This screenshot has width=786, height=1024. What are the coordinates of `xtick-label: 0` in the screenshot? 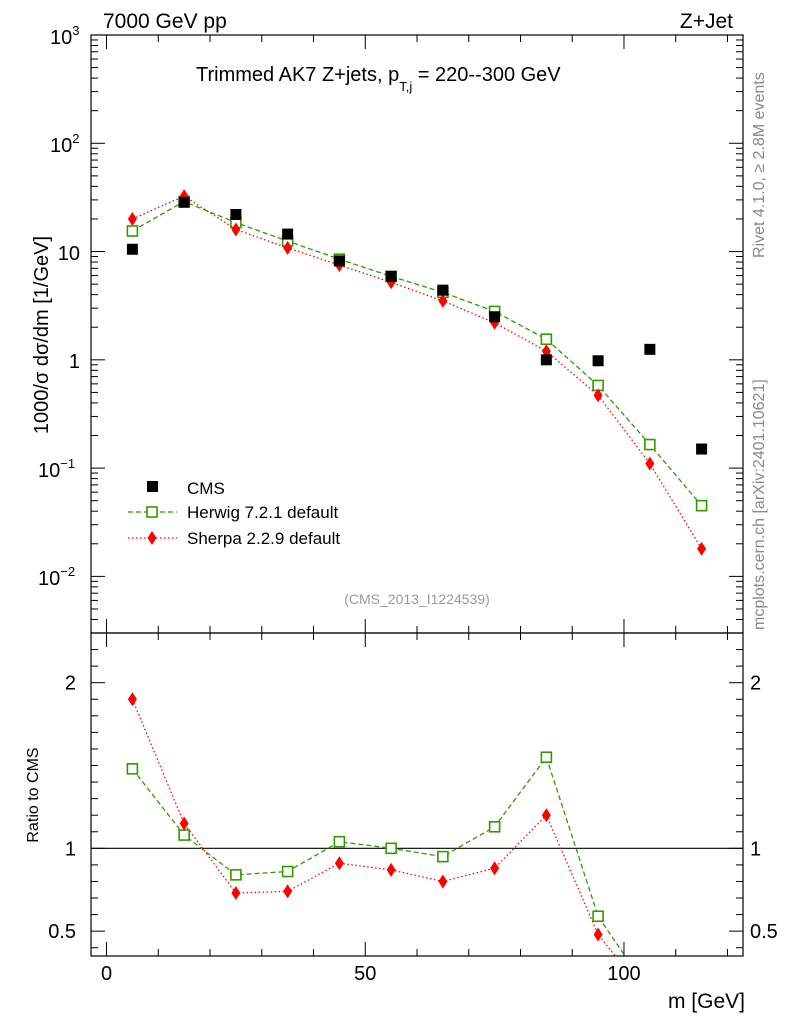 It's located at (106, 974).